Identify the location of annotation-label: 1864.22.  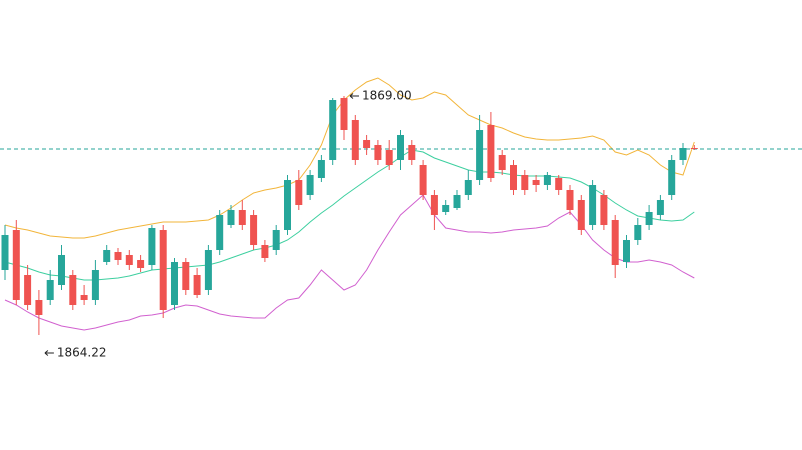
(82, 353).